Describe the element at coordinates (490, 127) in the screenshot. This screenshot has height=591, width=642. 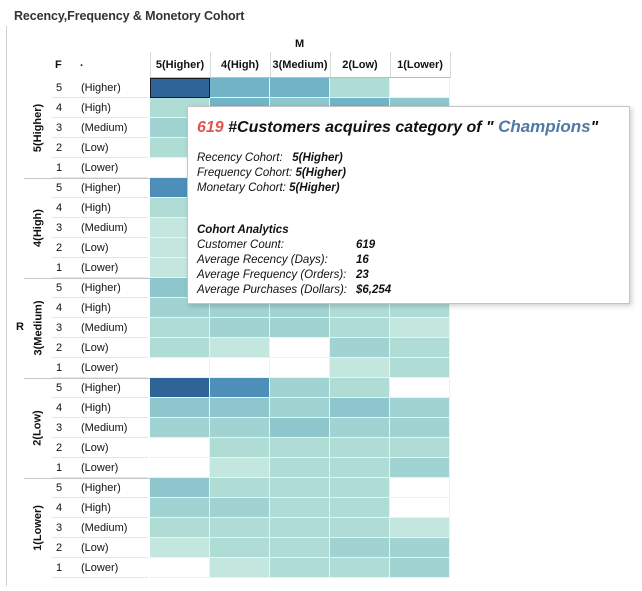
I see `tooltip-quote-open: "` at that location.